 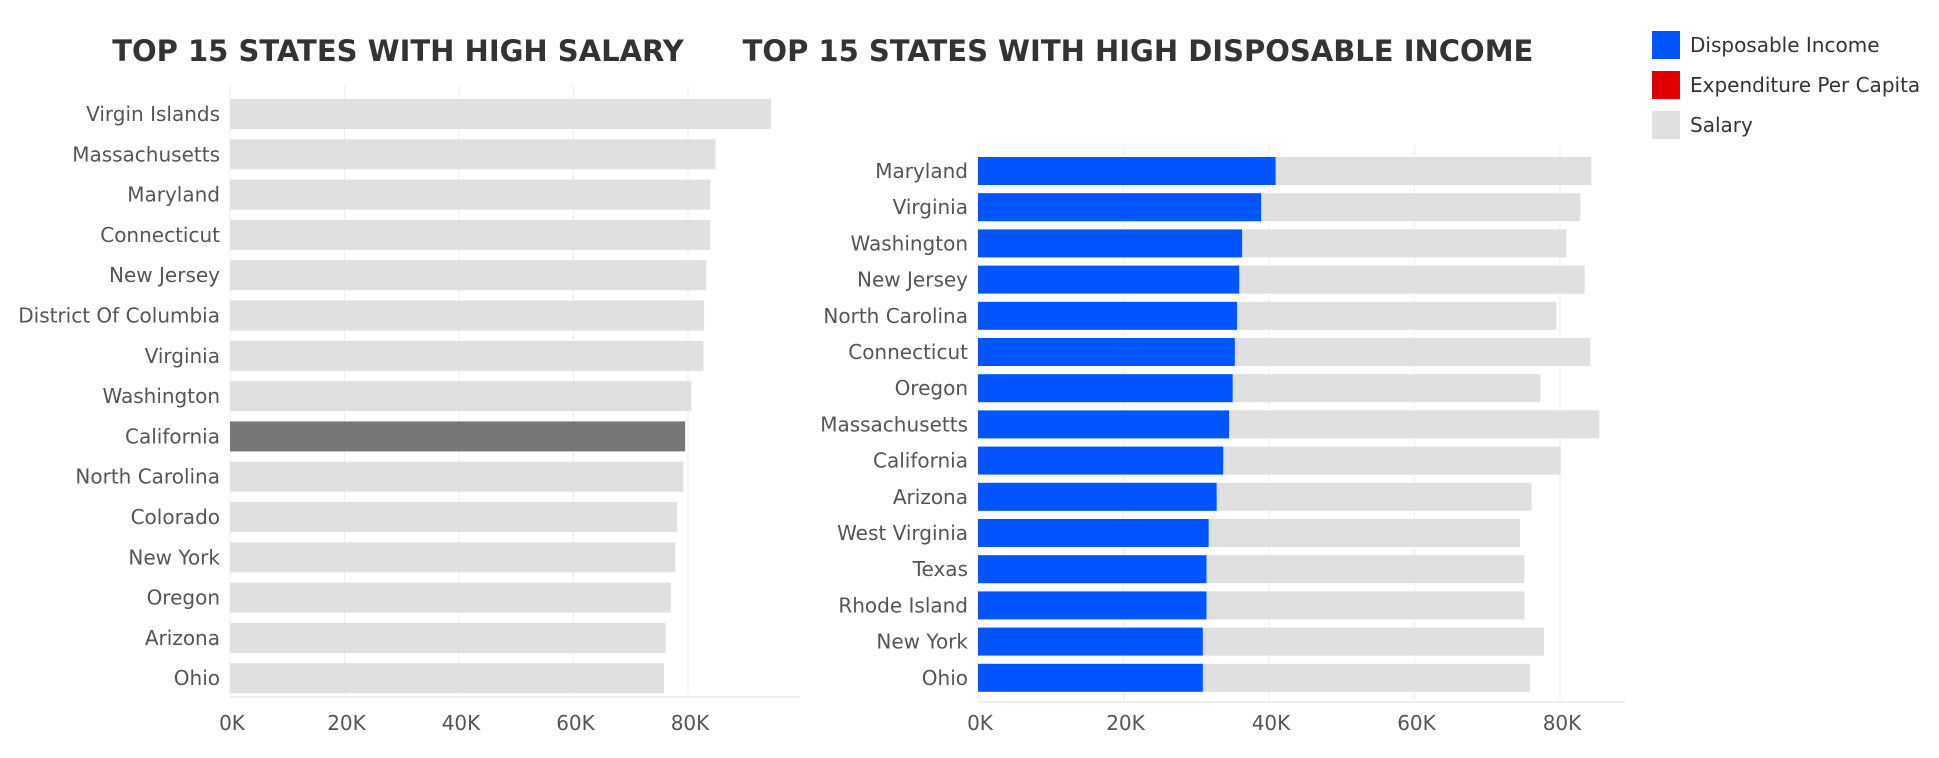 What do you see at coordinates (902, 533) in the screenshot?
I see `category-label-west-virginia: West Virginia` at bounding box center [902, 533].